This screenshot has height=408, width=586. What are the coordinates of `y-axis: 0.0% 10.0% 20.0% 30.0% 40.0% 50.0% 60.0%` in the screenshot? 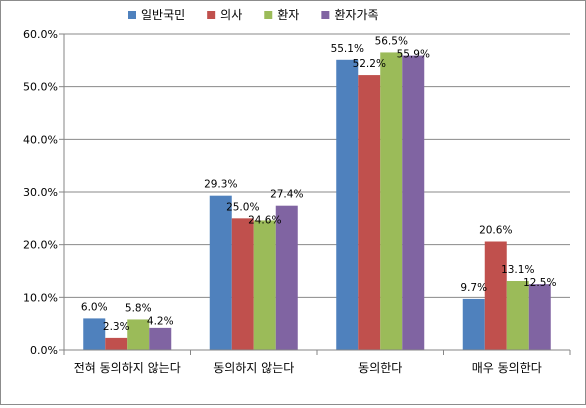 It's located at (44, 192).